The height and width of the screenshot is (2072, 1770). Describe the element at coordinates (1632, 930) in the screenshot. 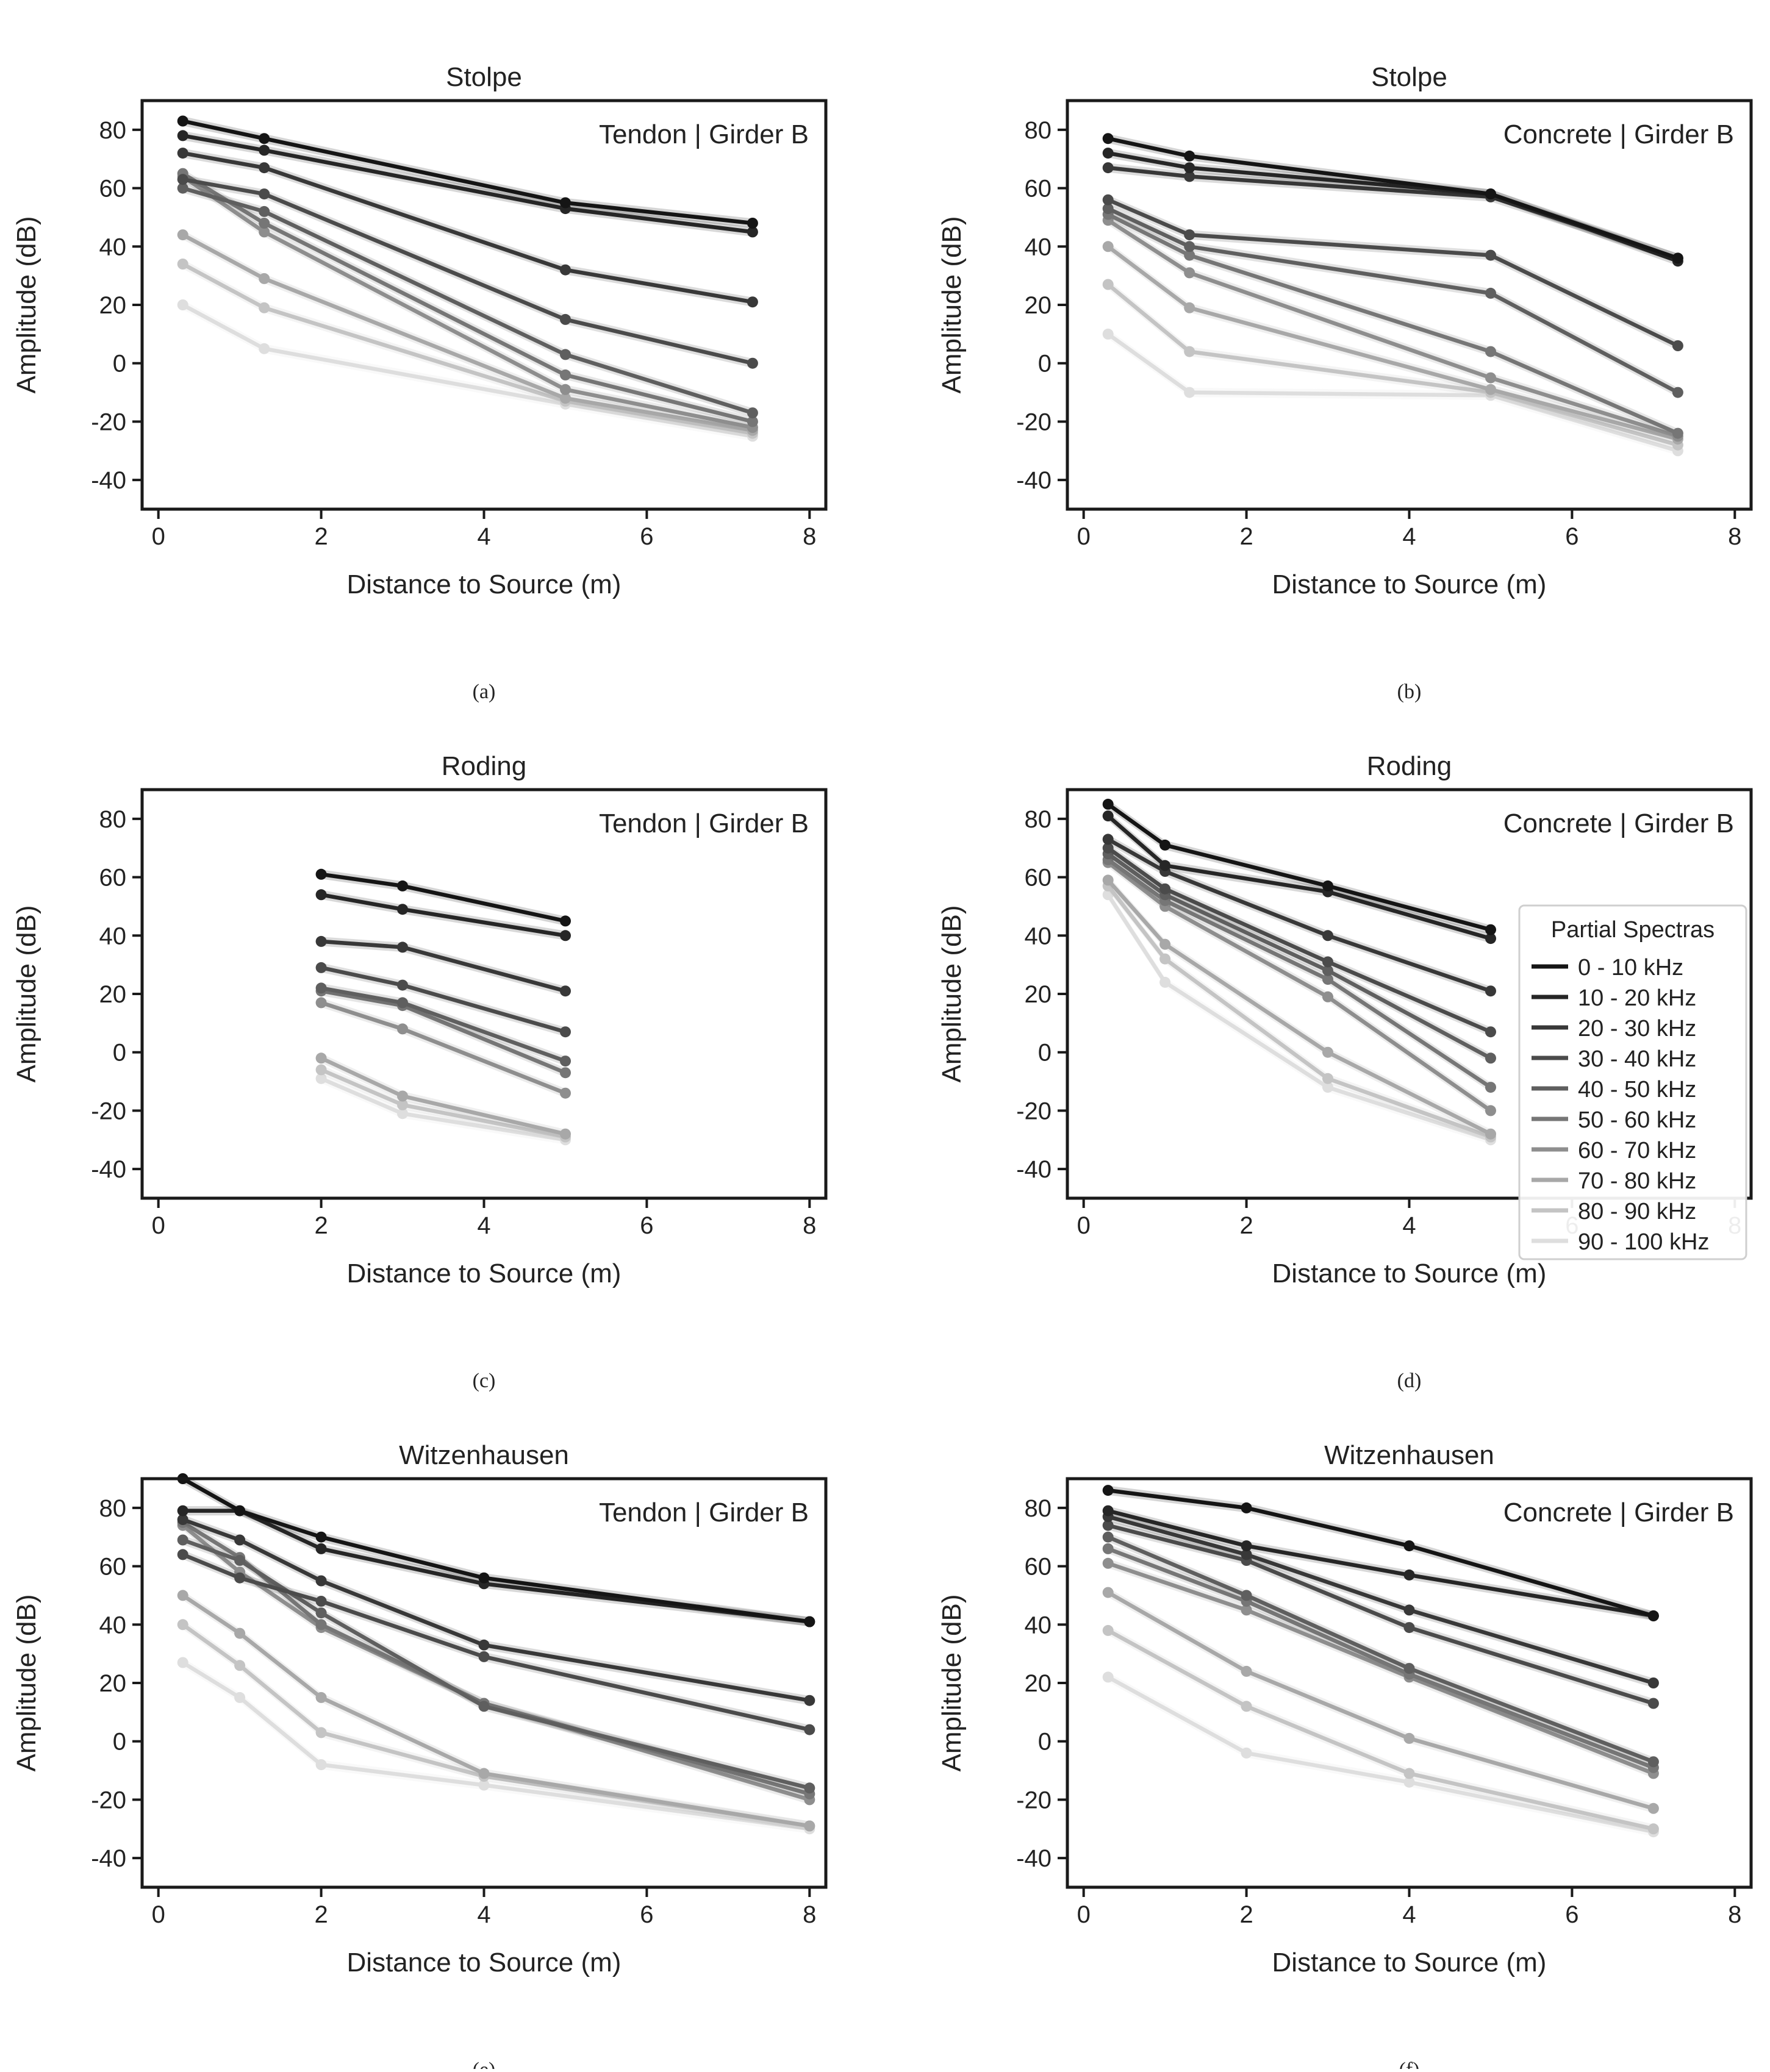

I see `legend-title: Partial Spectras` at that location.